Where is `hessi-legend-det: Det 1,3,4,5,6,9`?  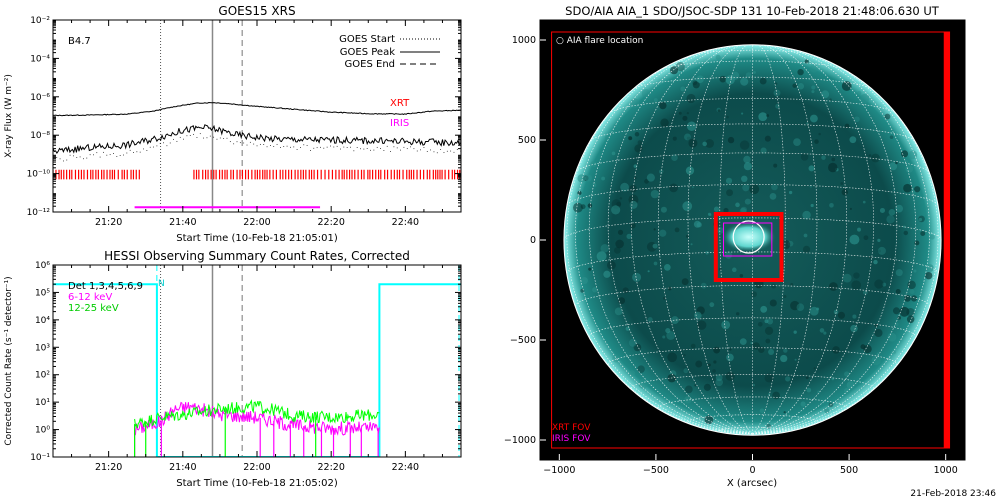
hessi-legend-det: Det 1,3,4,5,6,9 is located at coordinates (105, 286).